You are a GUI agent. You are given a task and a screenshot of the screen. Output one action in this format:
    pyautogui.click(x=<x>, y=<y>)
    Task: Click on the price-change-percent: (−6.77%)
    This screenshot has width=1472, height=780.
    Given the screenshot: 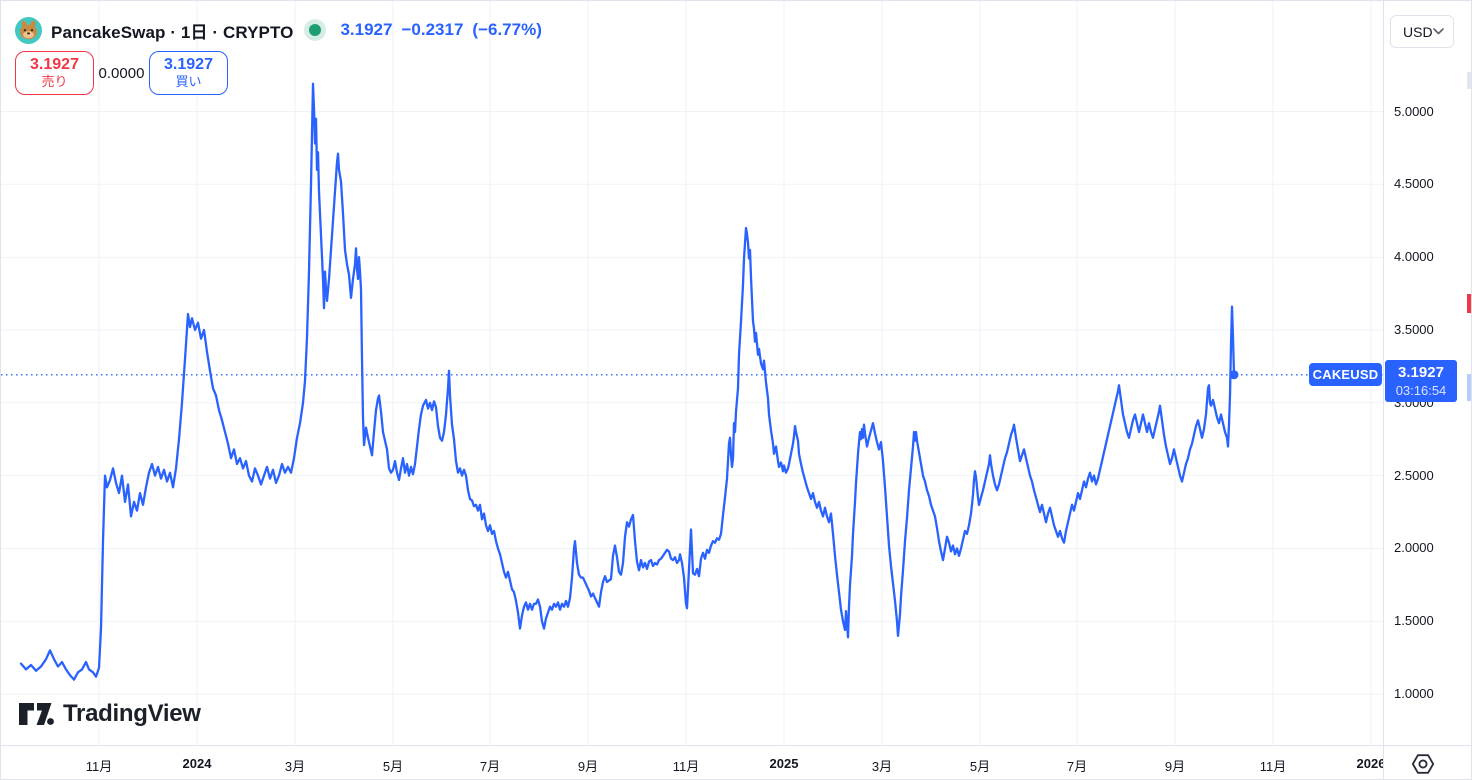 What is the action you would take?
    pyautogui.click(x=507, y=29)
    